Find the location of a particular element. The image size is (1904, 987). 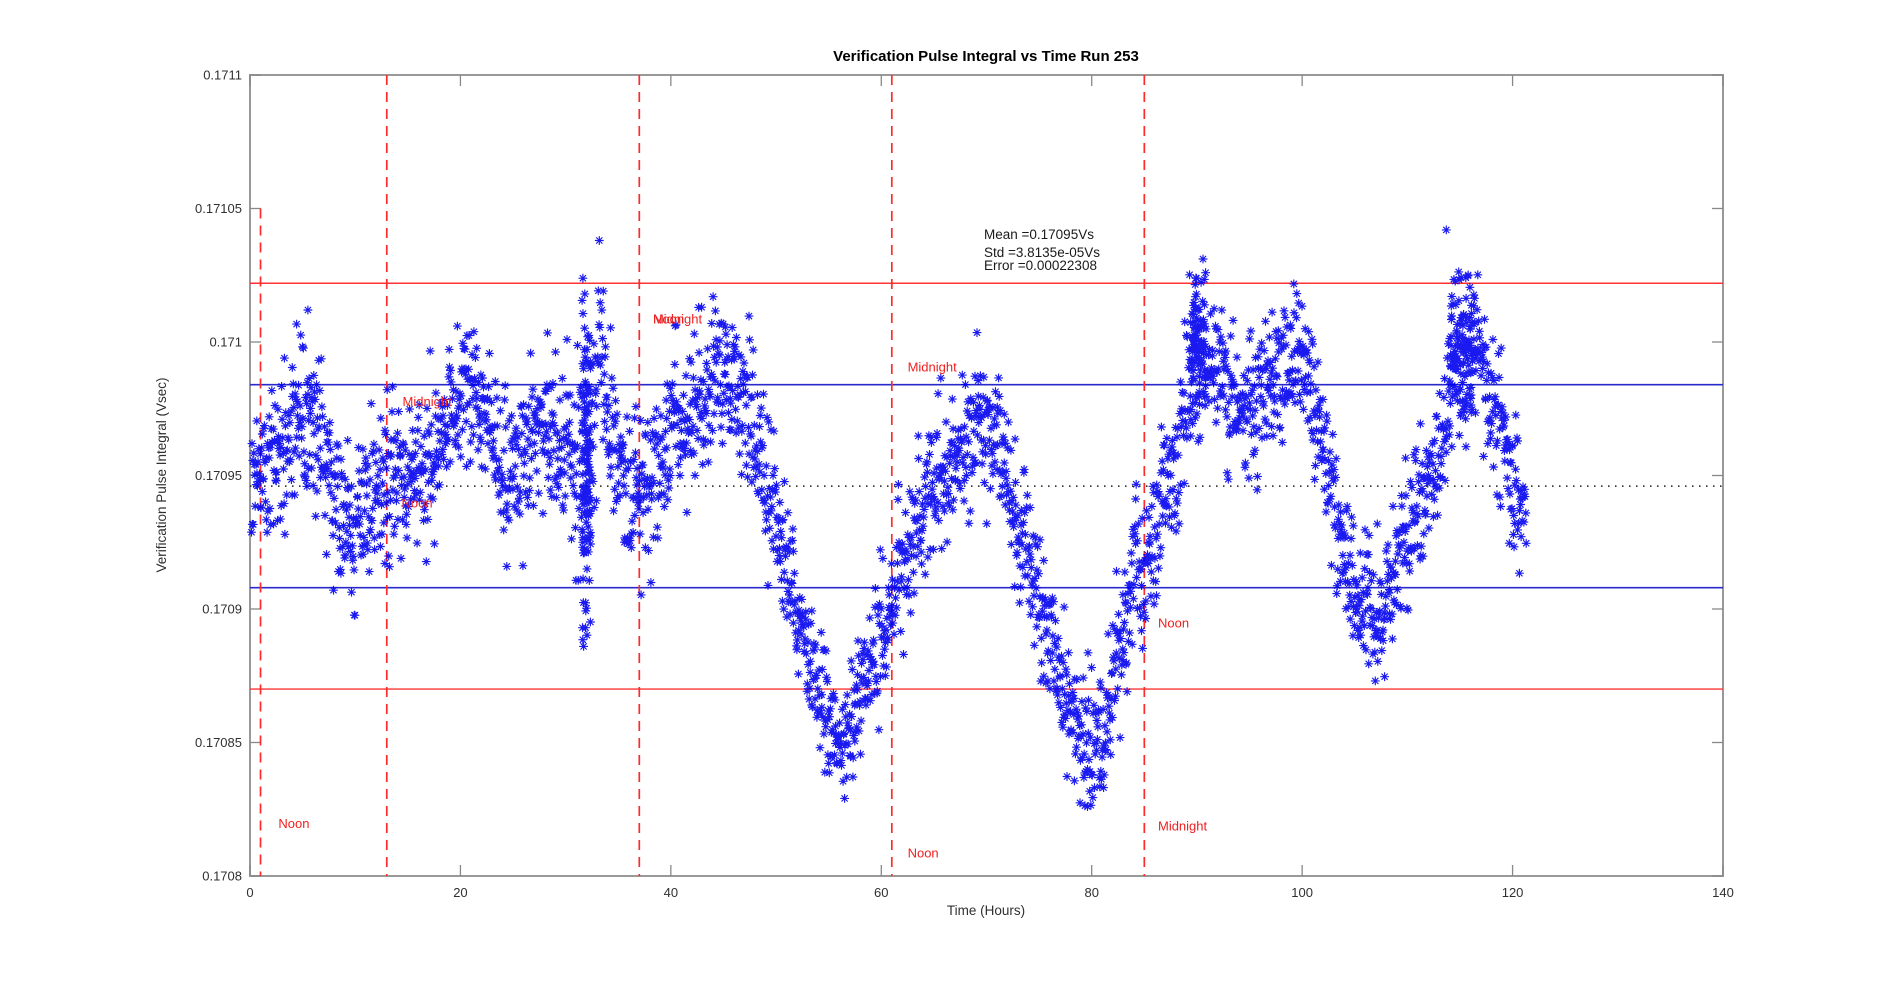

x-tick-label: 0 is located at coordinates (249, 892).